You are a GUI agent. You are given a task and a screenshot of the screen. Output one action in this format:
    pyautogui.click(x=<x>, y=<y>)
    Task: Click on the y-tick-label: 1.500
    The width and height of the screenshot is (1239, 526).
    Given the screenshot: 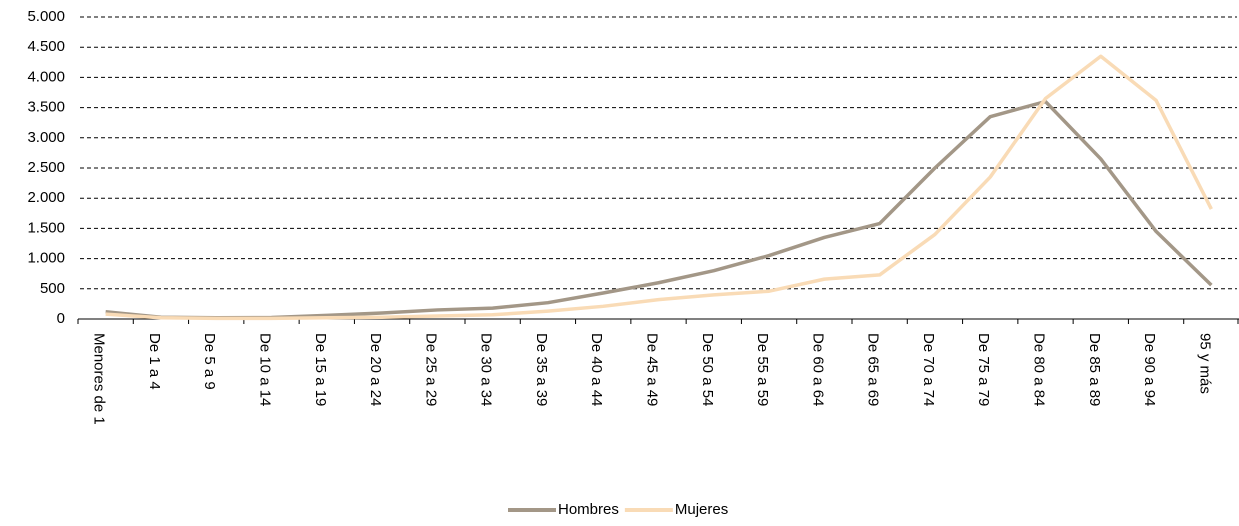 What is the action you would take?
    pyautogui.click(x=46, y=227)
    